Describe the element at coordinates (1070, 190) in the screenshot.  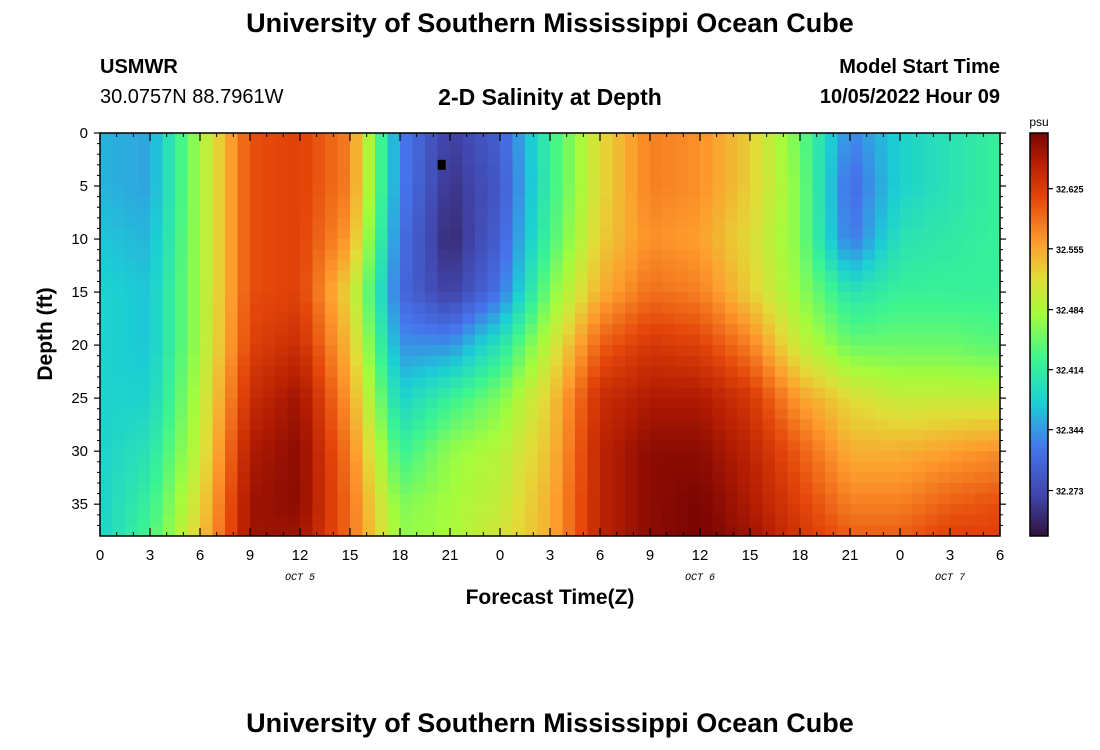
I see `colorbar-tick-label: 32.625` at that location.